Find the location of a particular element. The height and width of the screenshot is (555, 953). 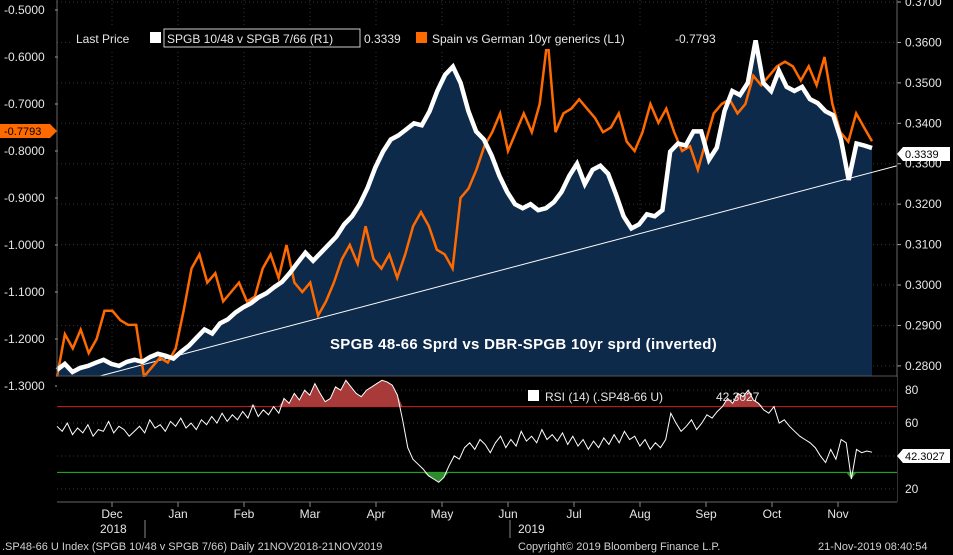

left-tick-label: -0.8000 is located at coordinates (24, 151).